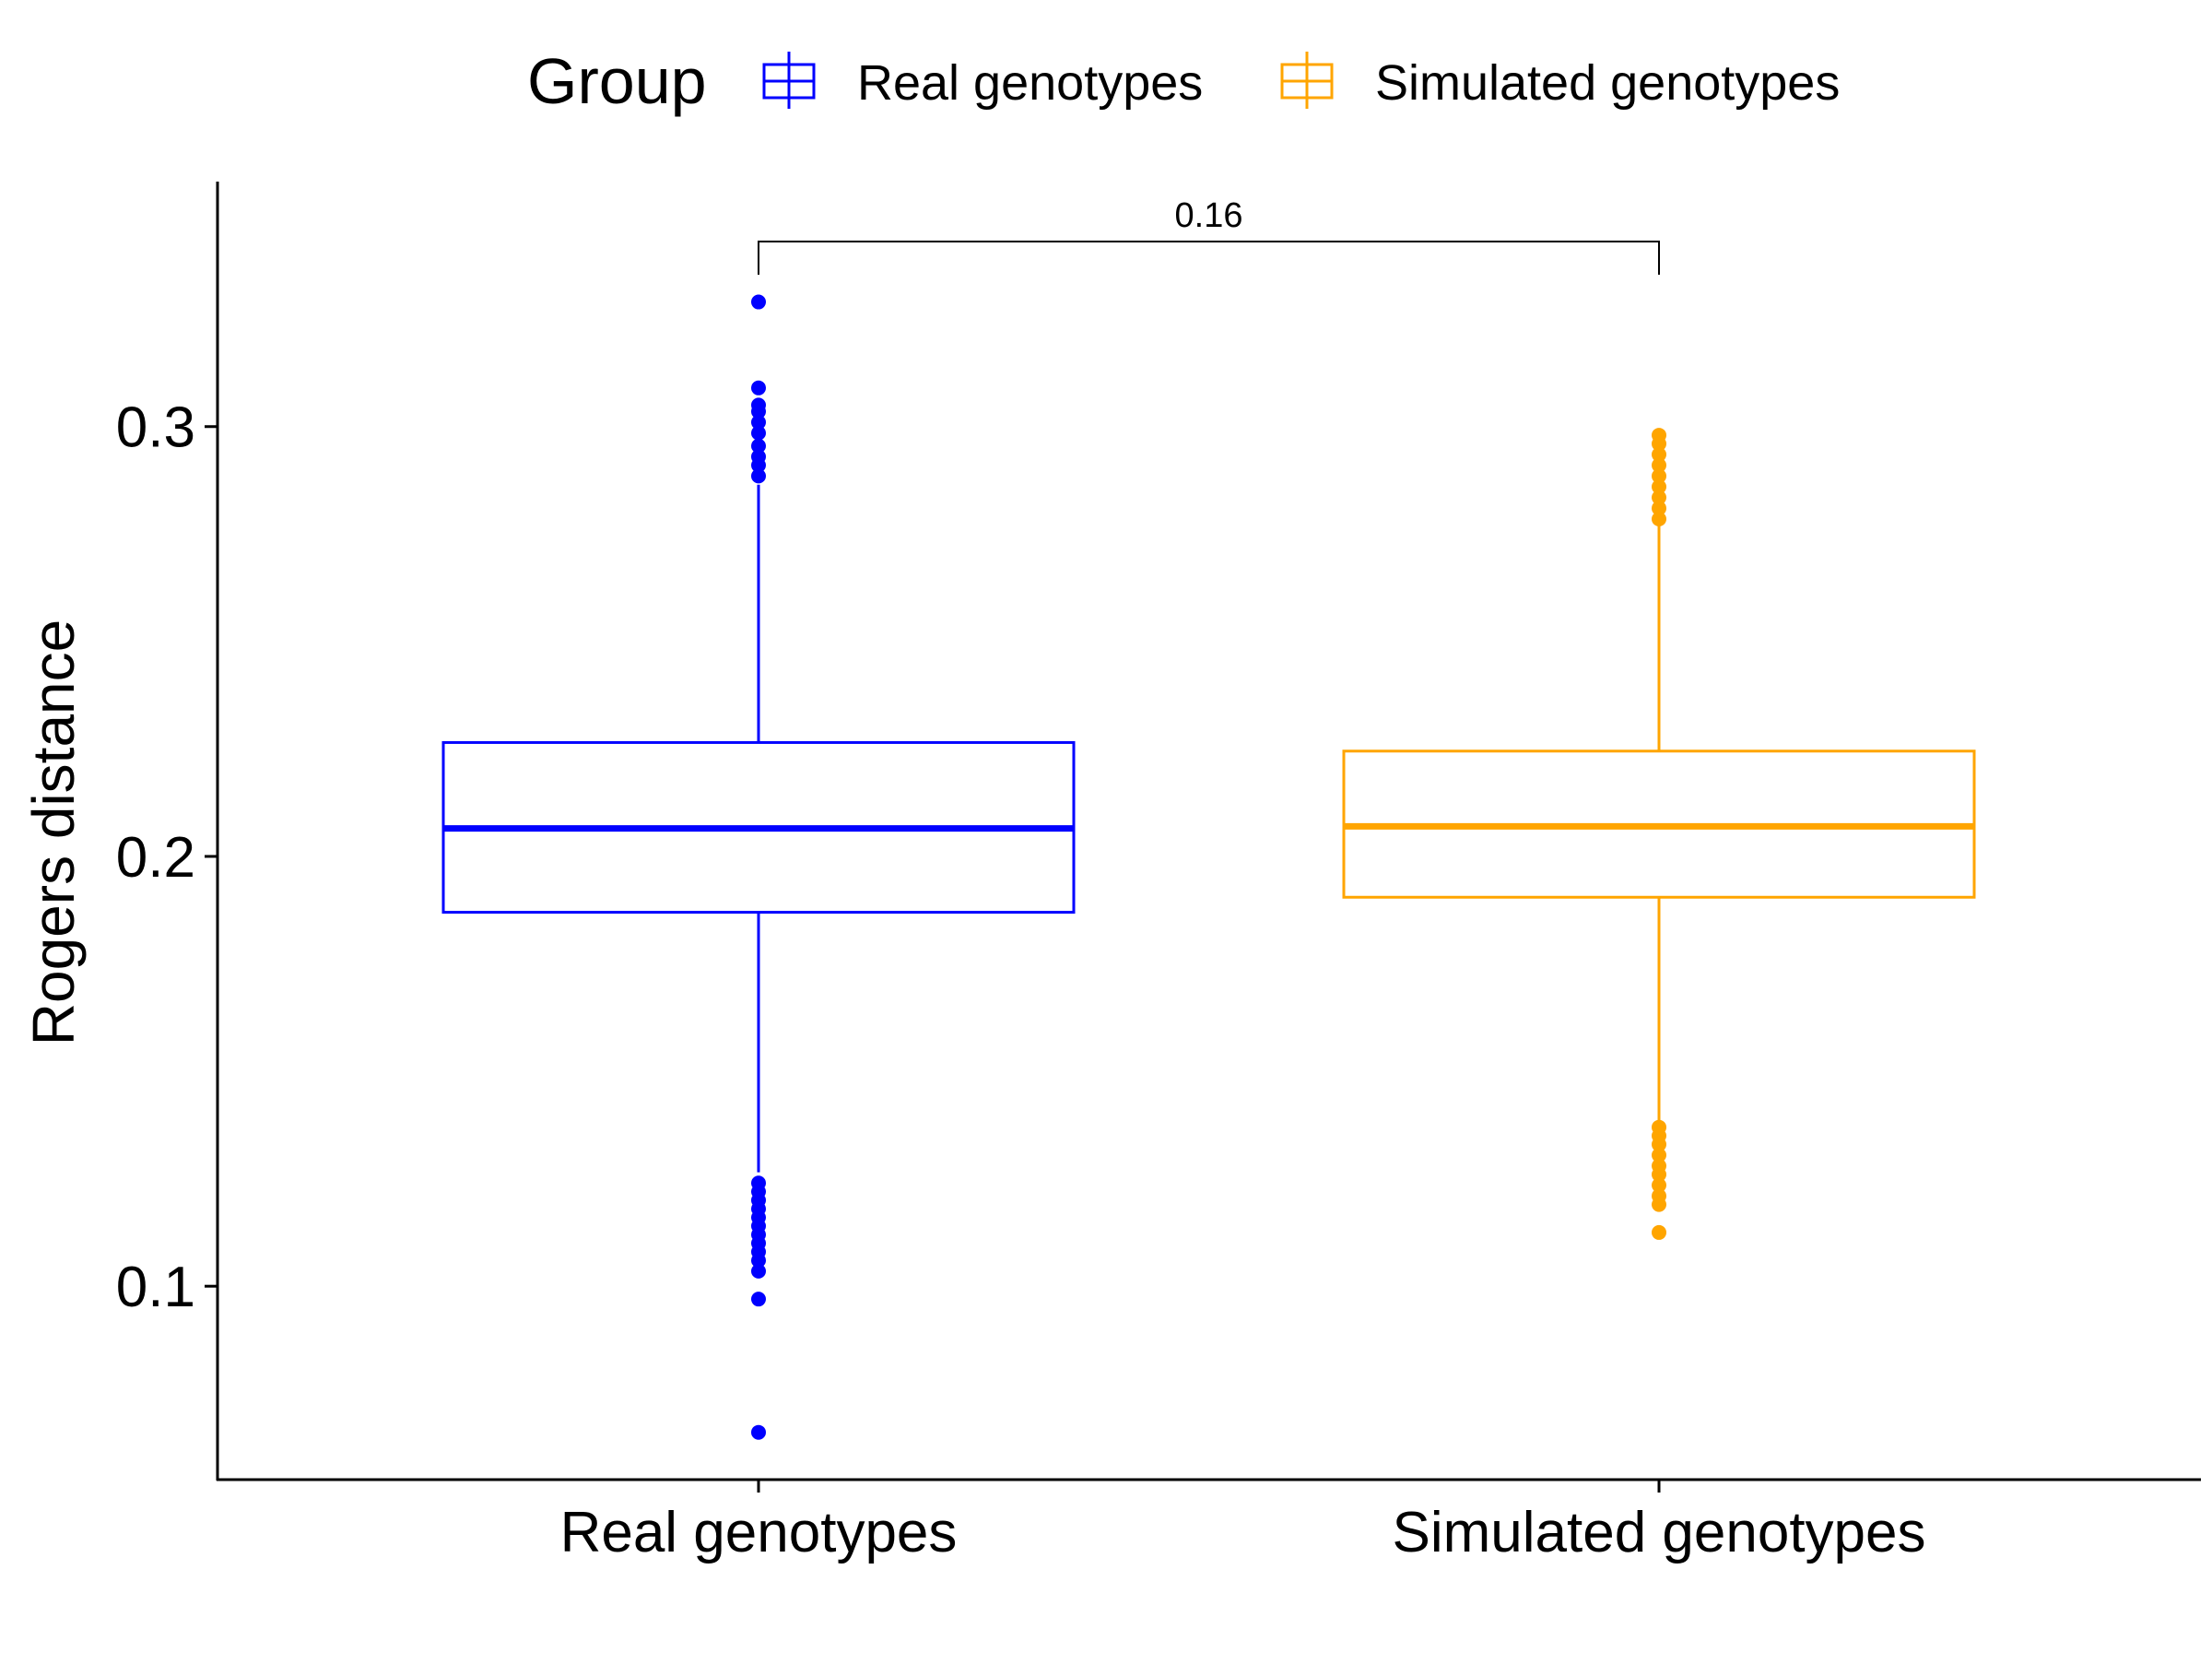 The width and height of the screenshot is (2212, 1664). Describe the element at coordinates (1209, 235) in the screenshot. I see `significance-bracket: 0.16` at that location.